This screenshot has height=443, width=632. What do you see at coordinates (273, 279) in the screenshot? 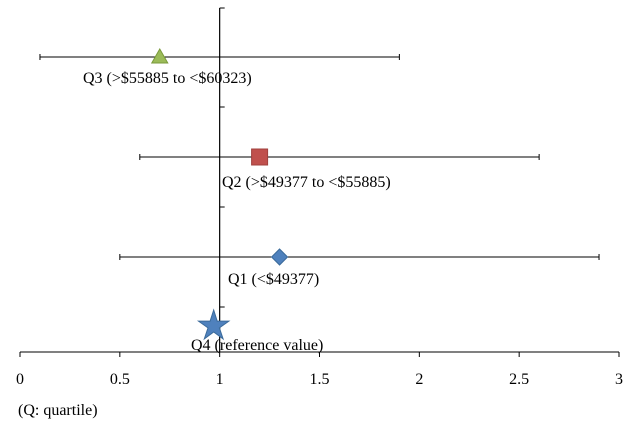
I see `point-label: Q1 (<$49377)` at bounding box center [273, 279].